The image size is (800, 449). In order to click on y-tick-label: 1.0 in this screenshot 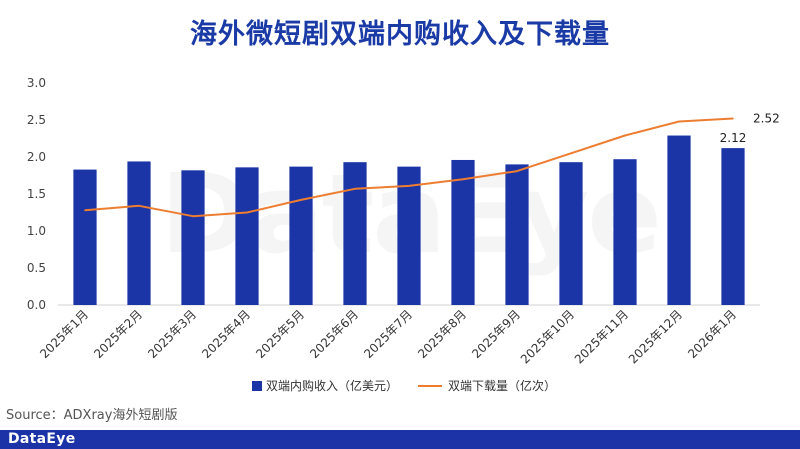, I will do `click(36, 231)`.